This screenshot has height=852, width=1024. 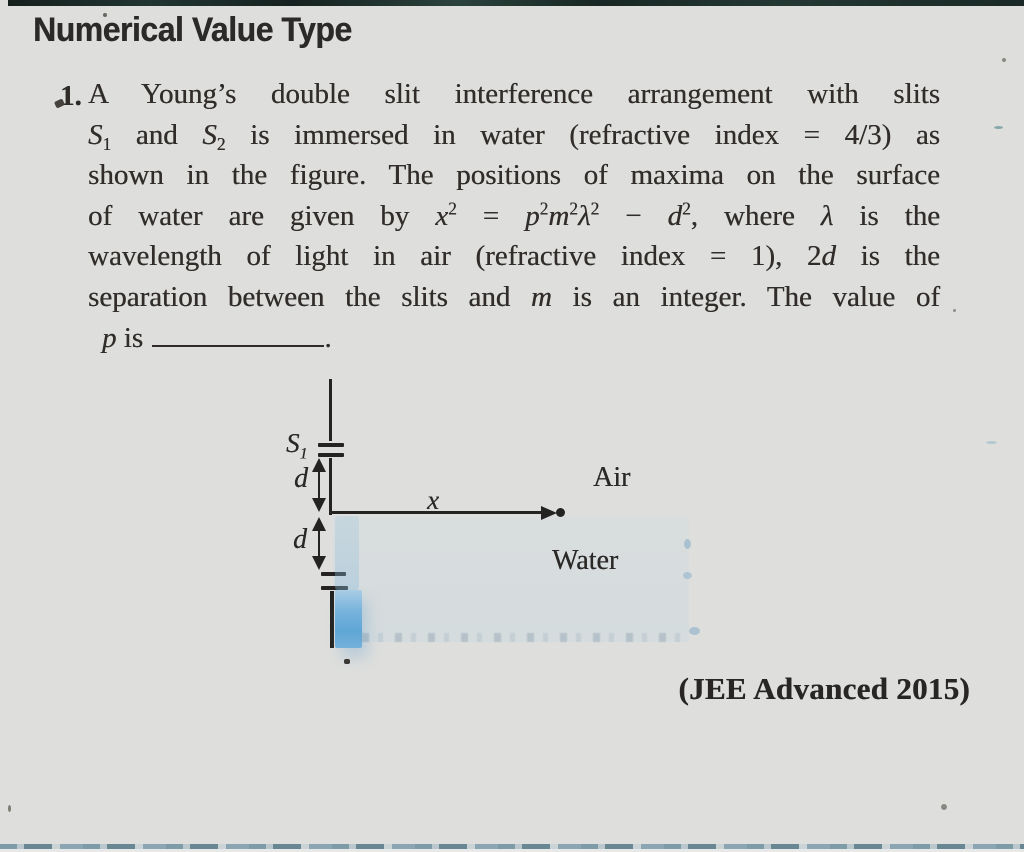 What do you see at coordinates (755, 215) in the screenshot?
I see `text-segment: , where` at bounding box center [755, 215].